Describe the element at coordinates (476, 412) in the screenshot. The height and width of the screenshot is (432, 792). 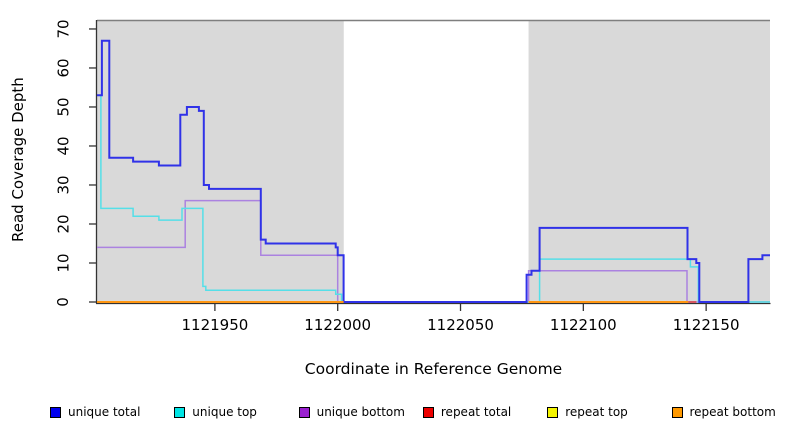
I see `legend-label: repeat total` at that location.